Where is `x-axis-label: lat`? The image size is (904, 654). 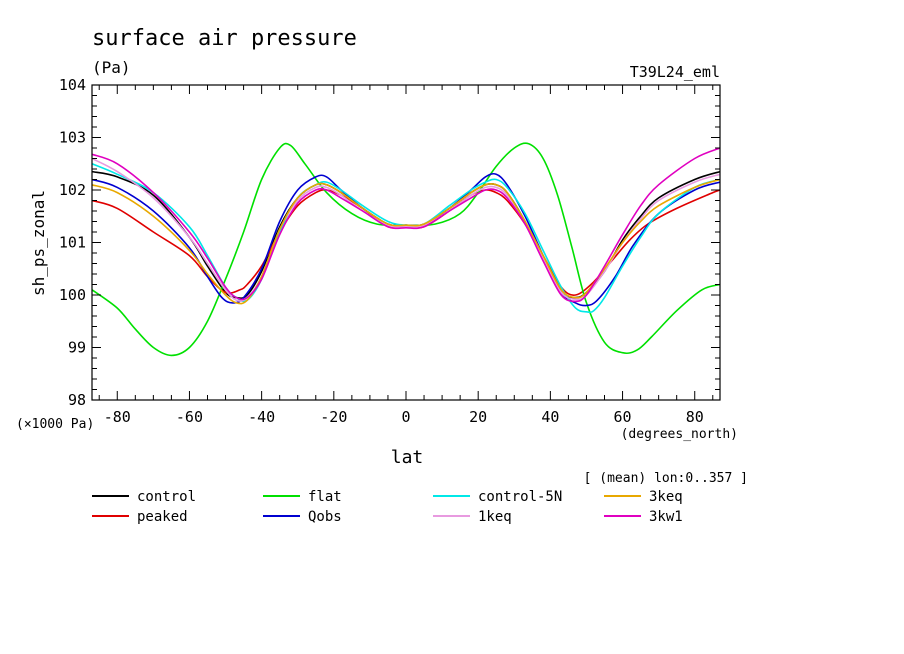
x-axis-label: lat is located at coordinates (407, 457).